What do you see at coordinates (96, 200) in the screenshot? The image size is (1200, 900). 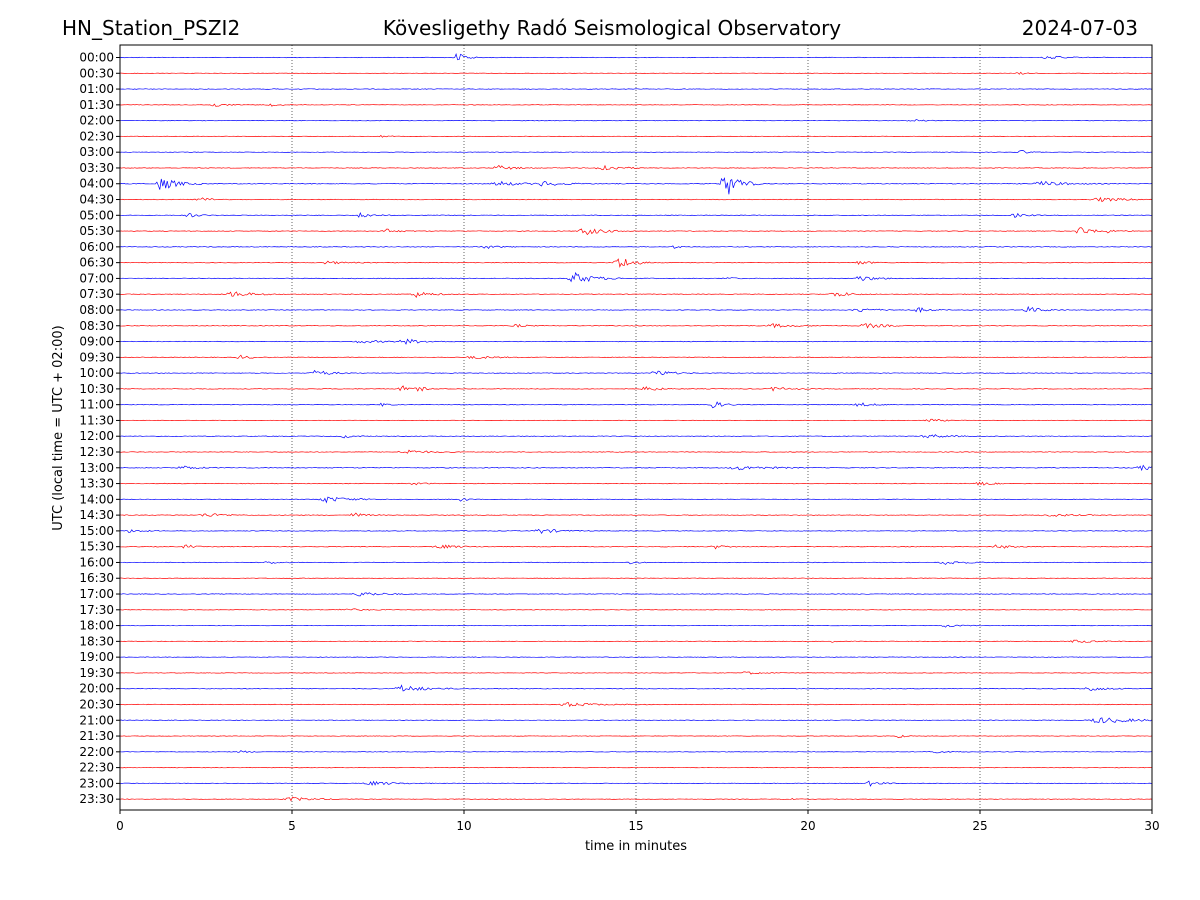 I see `y-tick-label: 04:30` at bounding box center [96, 200].